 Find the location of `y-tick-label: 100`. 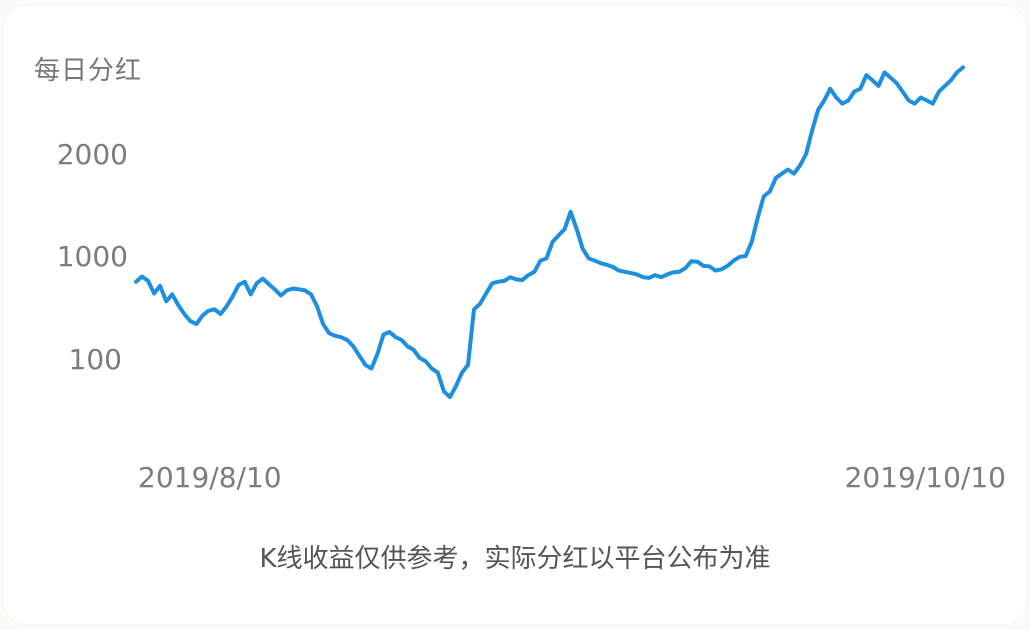

y-tick-label: 100 is located at coordinates (95, 359).